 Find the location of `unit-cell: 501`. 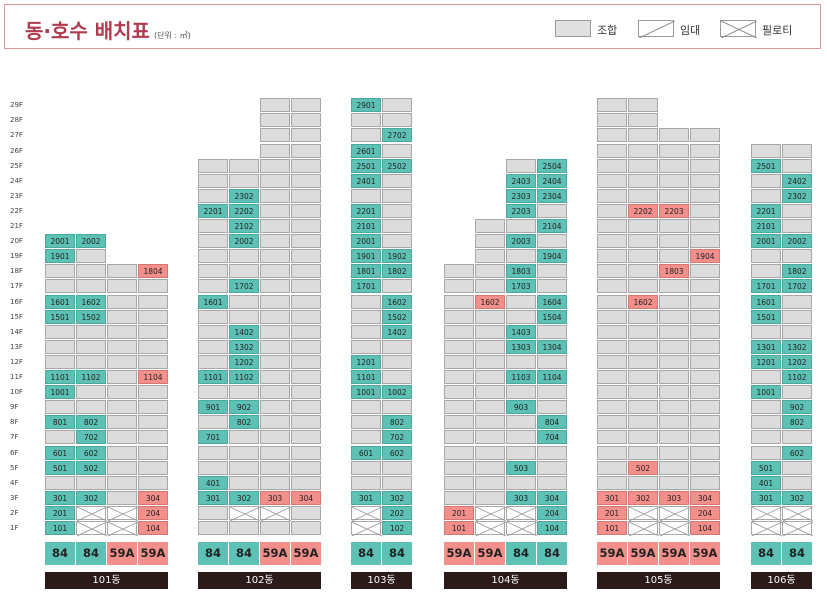

unit-cell: 501 is located at coordinates (766, 467).